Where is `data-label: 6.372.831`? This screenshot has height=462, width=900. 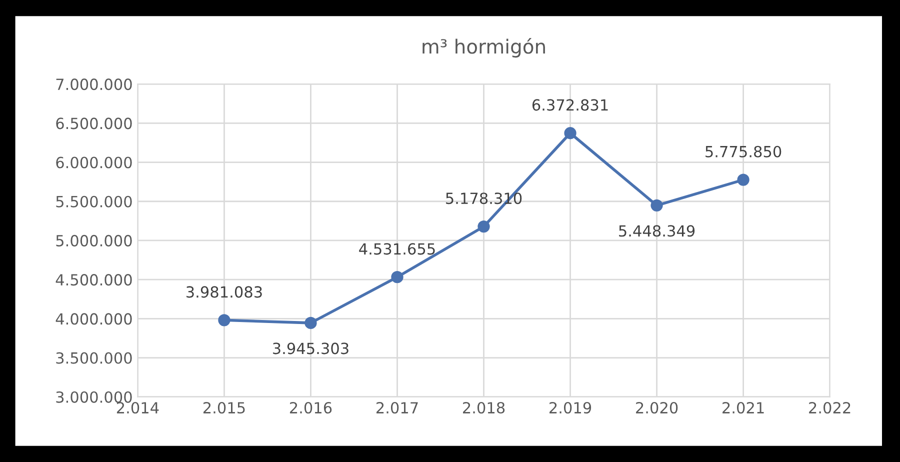 data-label: 6.372.831 is located at coordinates (570, 105).